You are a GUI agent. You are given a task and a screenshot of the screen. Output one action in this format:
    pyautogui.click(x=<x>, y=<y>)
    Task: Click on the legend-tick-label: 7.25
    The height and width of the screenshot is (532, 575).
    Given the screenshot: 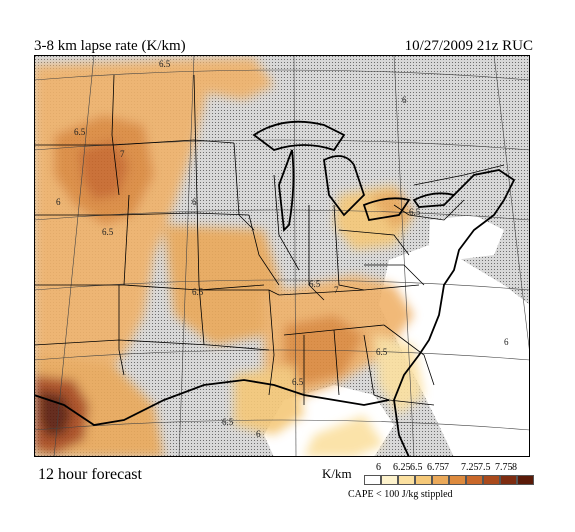 What is the action you would take?
    pyautogui.click(x=470, y=467)
    